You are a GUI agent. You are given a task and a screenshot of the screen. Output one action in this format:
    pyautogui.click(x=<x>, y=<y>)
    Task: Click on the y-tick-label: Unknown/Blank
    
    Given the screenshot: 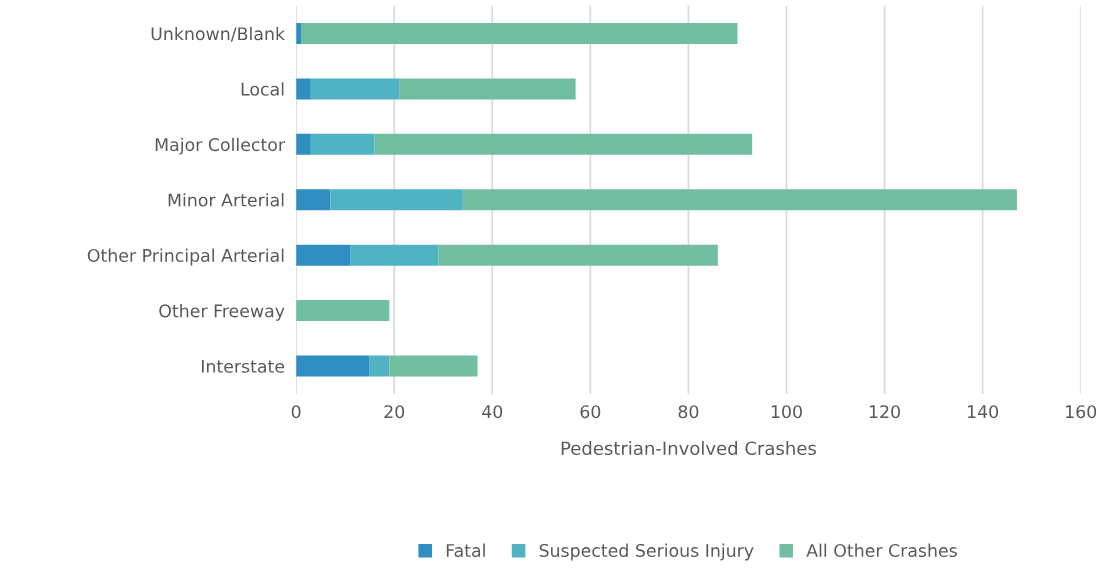 What is the action you would take?
    pyautogui.click(x=218, y=34)
    